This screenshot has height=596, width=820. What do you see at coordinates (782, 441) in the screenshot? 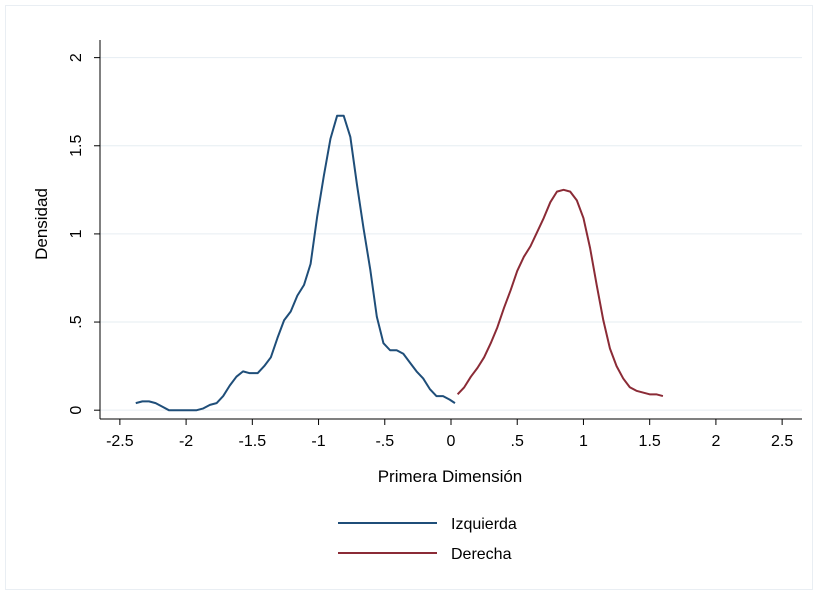
I see `x-tick-label: 2.5` at bounding box center [782, 441].